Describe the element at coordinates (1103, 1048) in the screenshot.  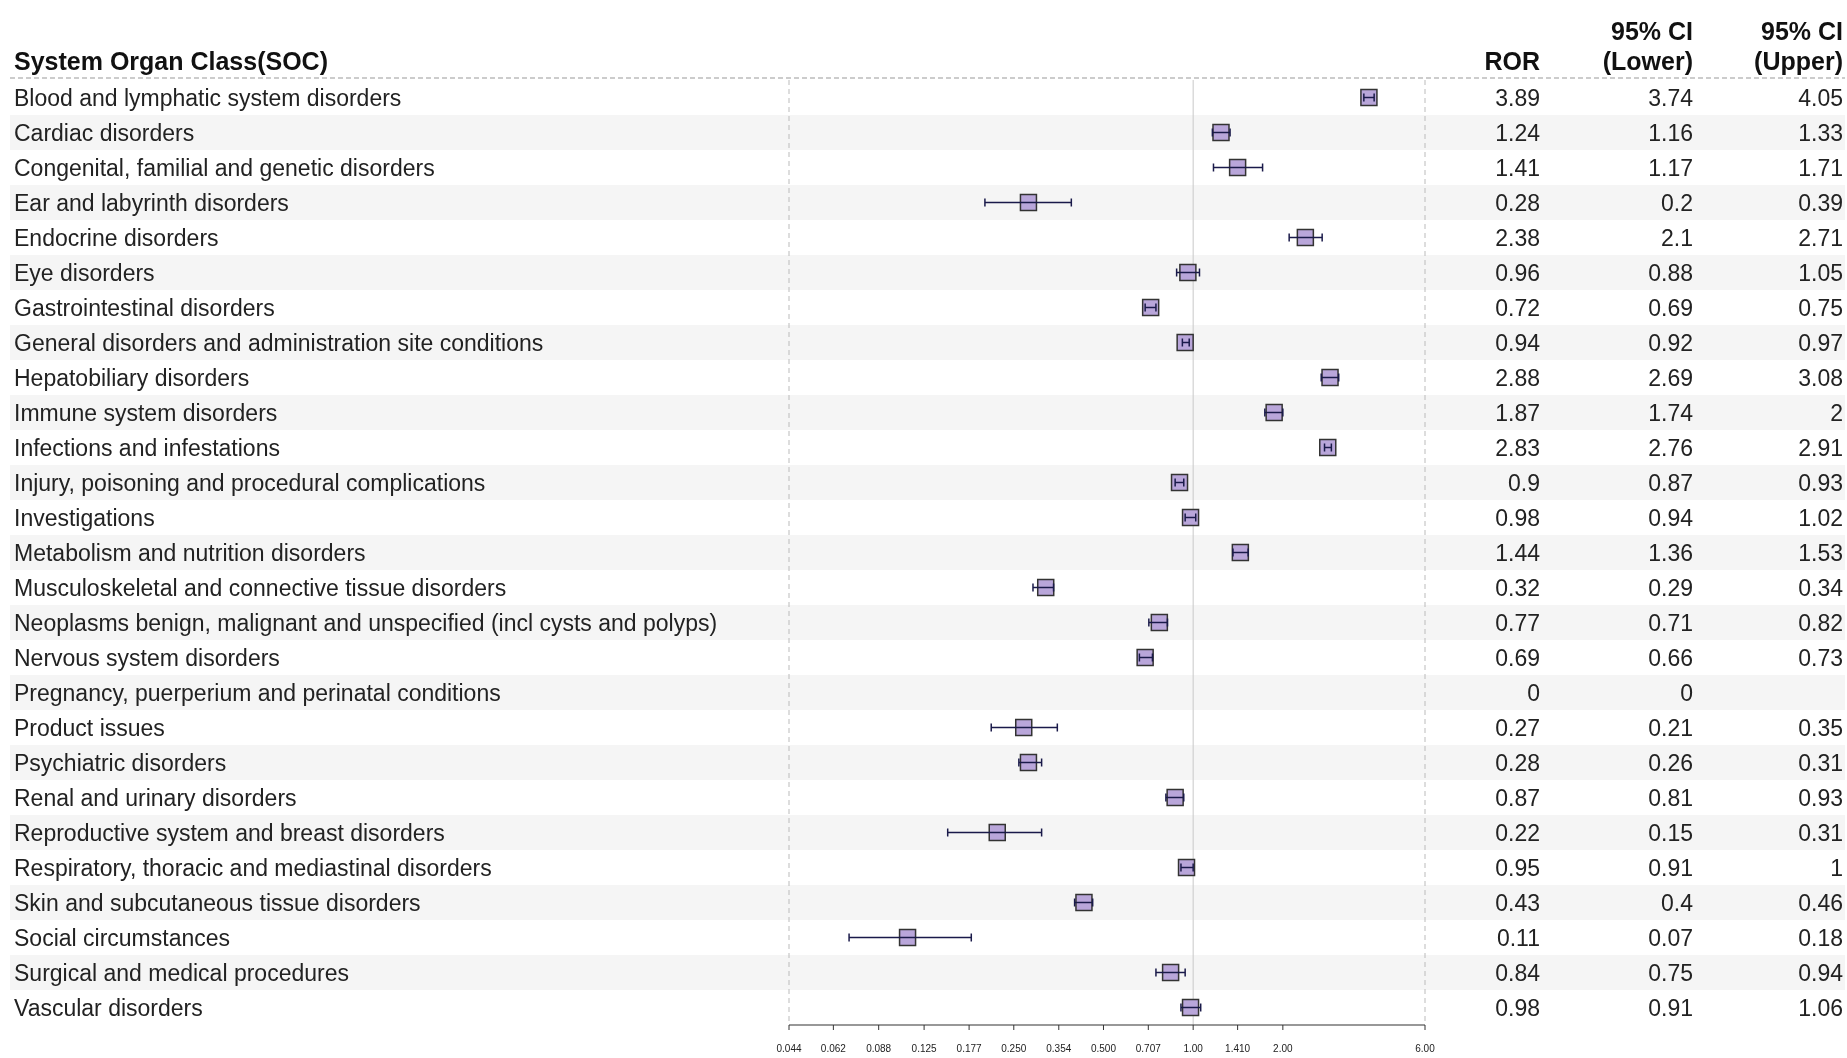
I see `x-tick-label: 0.500` at that location.